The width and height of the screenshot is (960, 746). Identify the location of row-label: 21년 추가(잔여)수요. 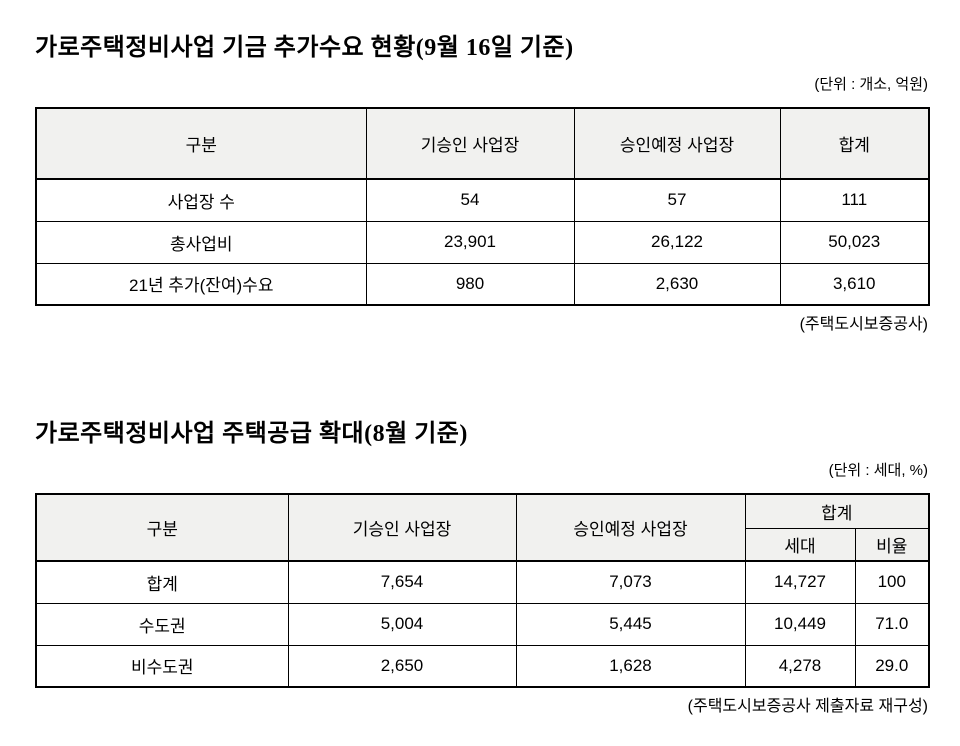
(201, 284).